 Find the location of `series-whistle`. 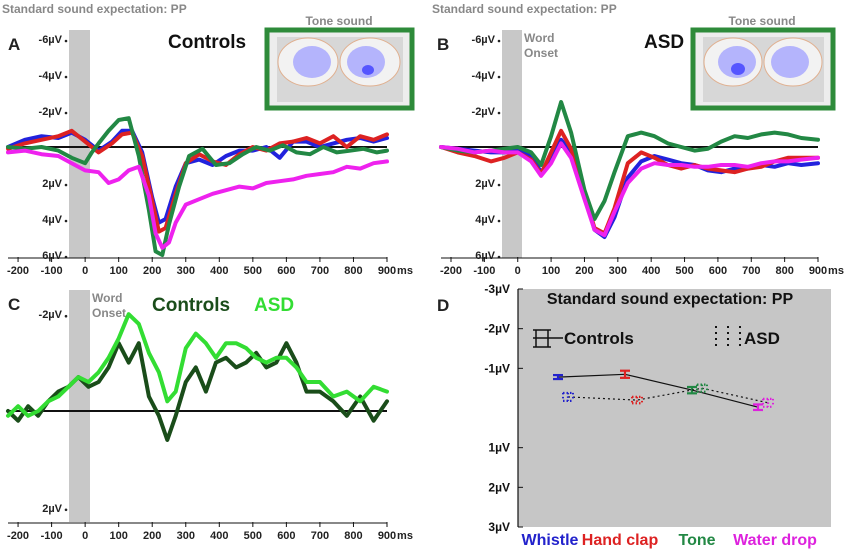

series-whistle is located at coordinates (629, 188).